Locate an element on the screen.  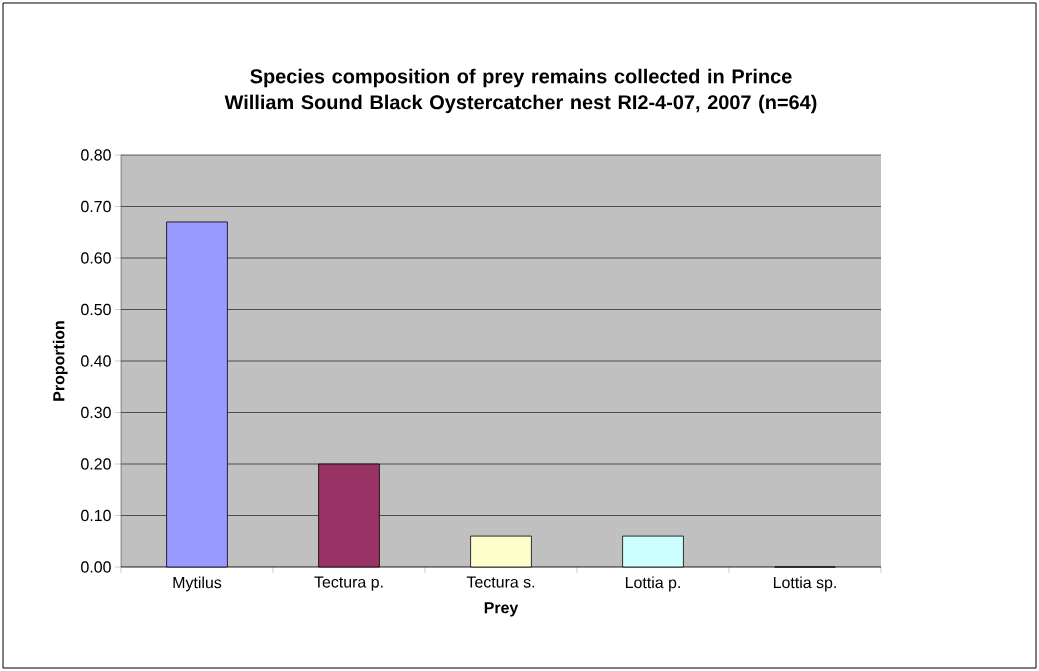
y-tick-label: 0.30 is located at coordinates (96, 412).